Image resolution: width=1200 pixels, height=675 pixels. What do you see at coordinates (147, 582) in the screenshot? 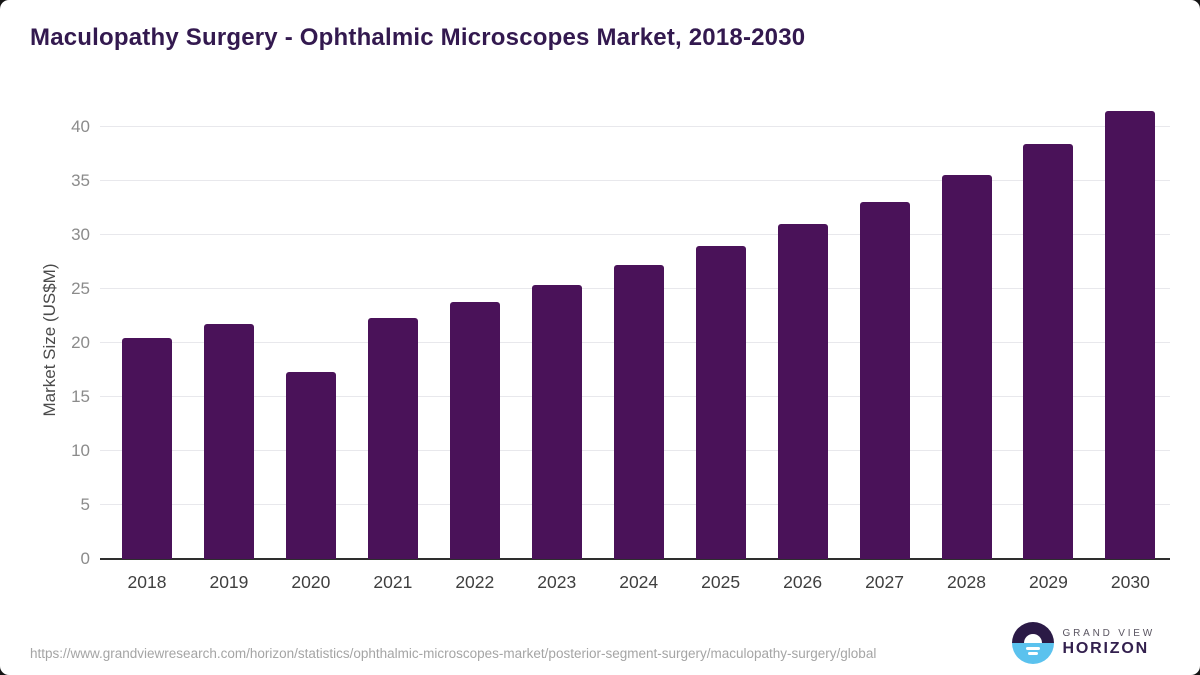
I see `x-tick-label: 2018` at bounding box center [147, 582].